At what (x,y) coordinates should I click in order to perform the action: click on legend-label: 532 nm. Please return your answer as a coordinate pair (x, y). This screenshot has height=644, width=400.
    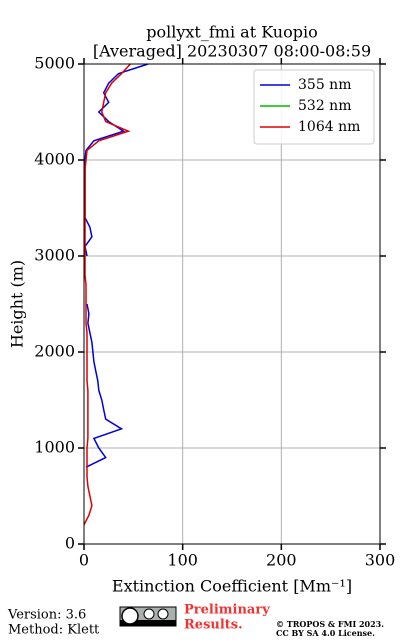
    Looking at the image, I should click on (324, 106).